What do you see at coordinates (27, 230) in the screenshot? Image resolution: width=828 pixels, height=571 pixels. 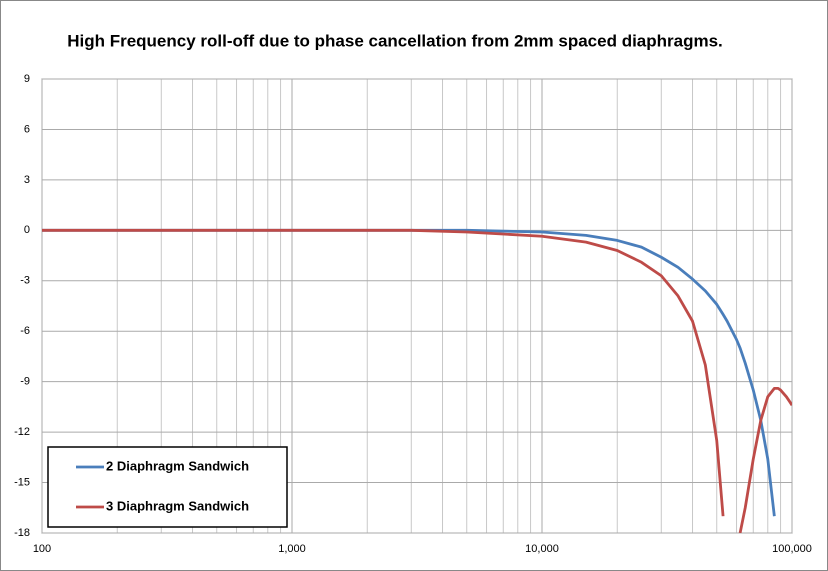 I see `y-tick-label: 0` at bounding box center [27, 230].